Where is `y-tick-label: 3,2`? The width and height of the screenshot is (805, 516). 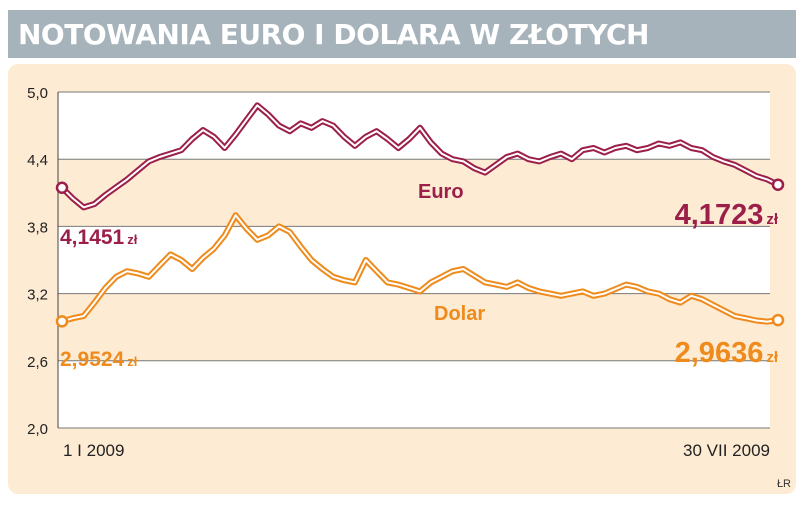
y-tick-label: 3,2 is located at coordinates (37, 295).